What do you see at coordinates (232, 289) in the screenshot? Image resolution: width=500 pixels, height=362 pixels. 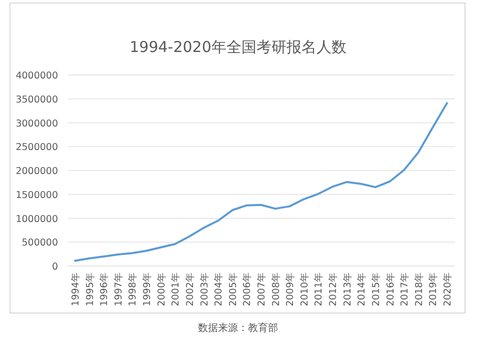 I see `x-tick-label: 2005年` at bounding box center [232, 289].